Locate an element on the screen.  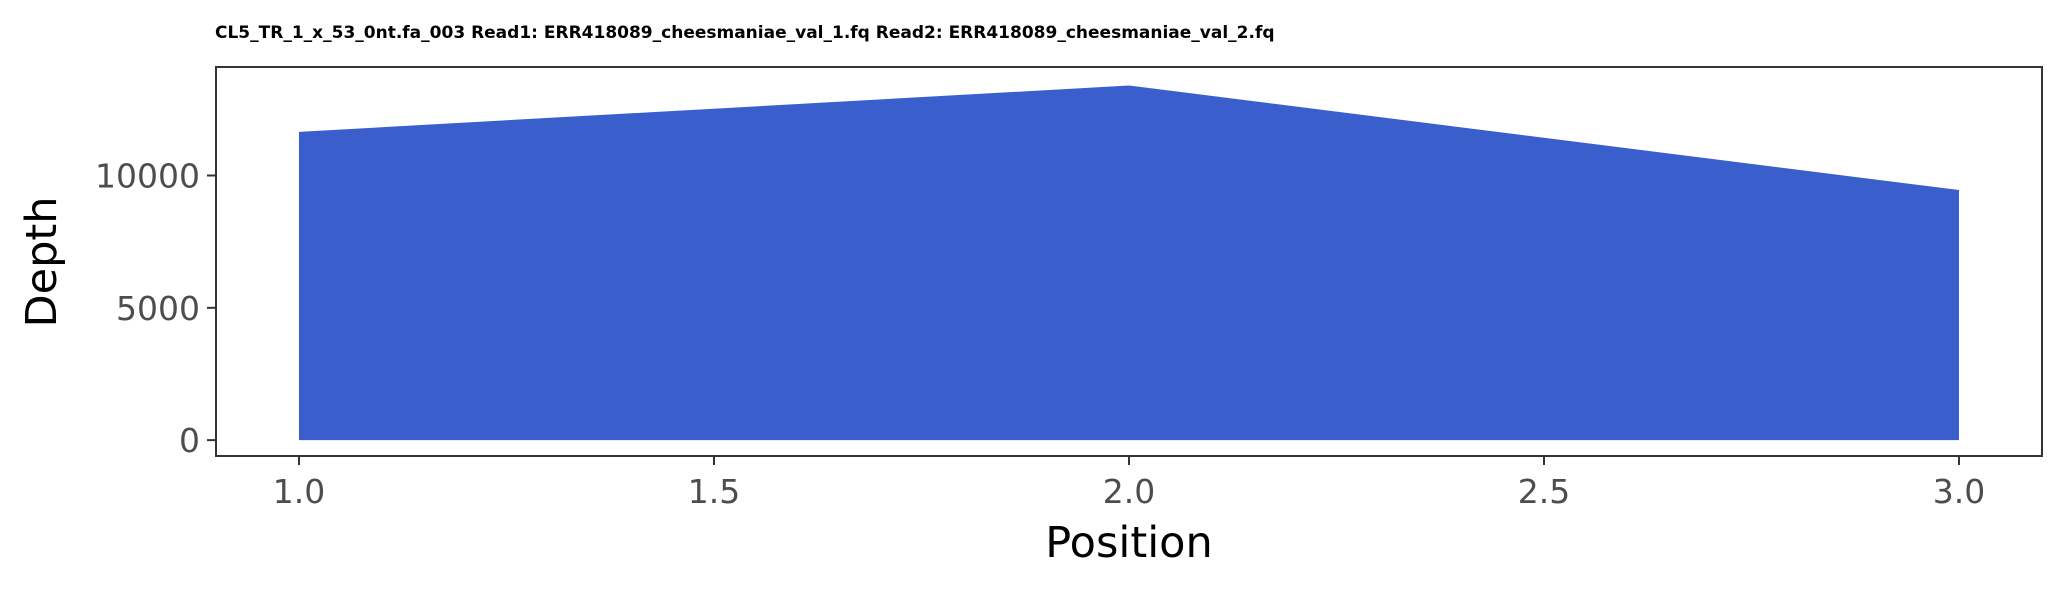
y-tick-label: 10000 is located at coordinates (147, 175).